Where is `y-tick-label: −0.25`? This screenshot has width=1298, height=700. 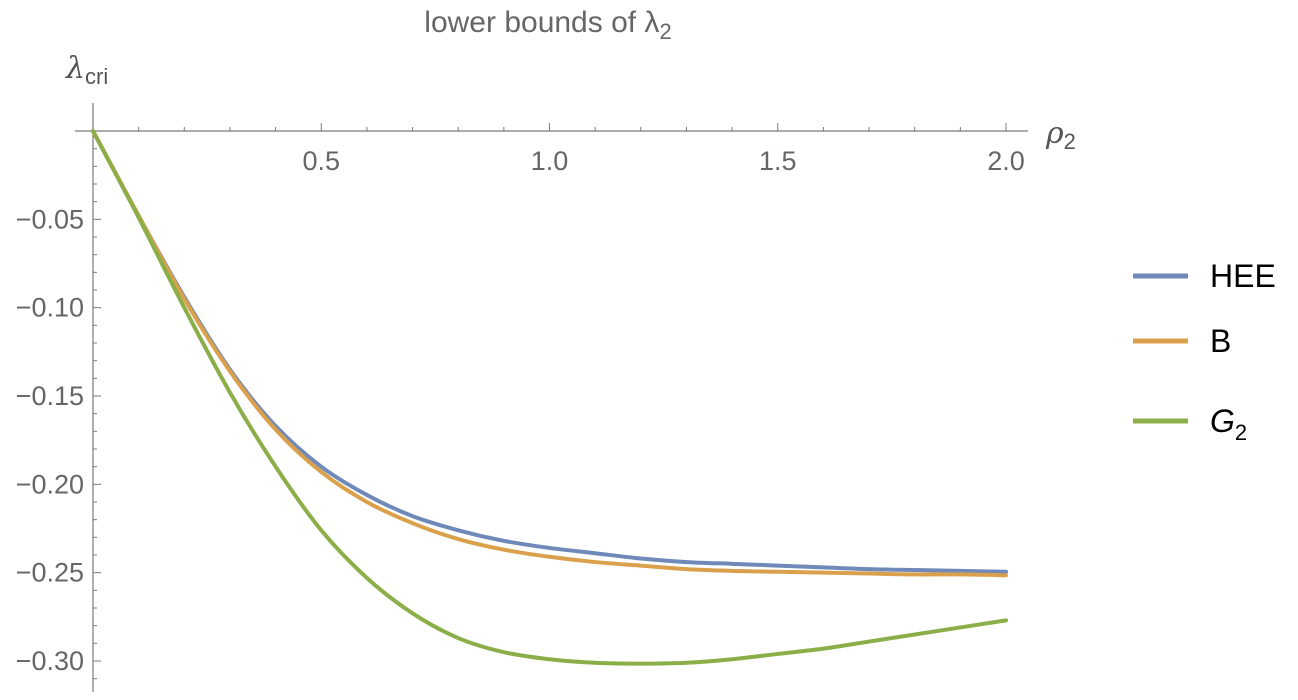 y-tick-label: −0.25 is located at coordinates (50, 573).